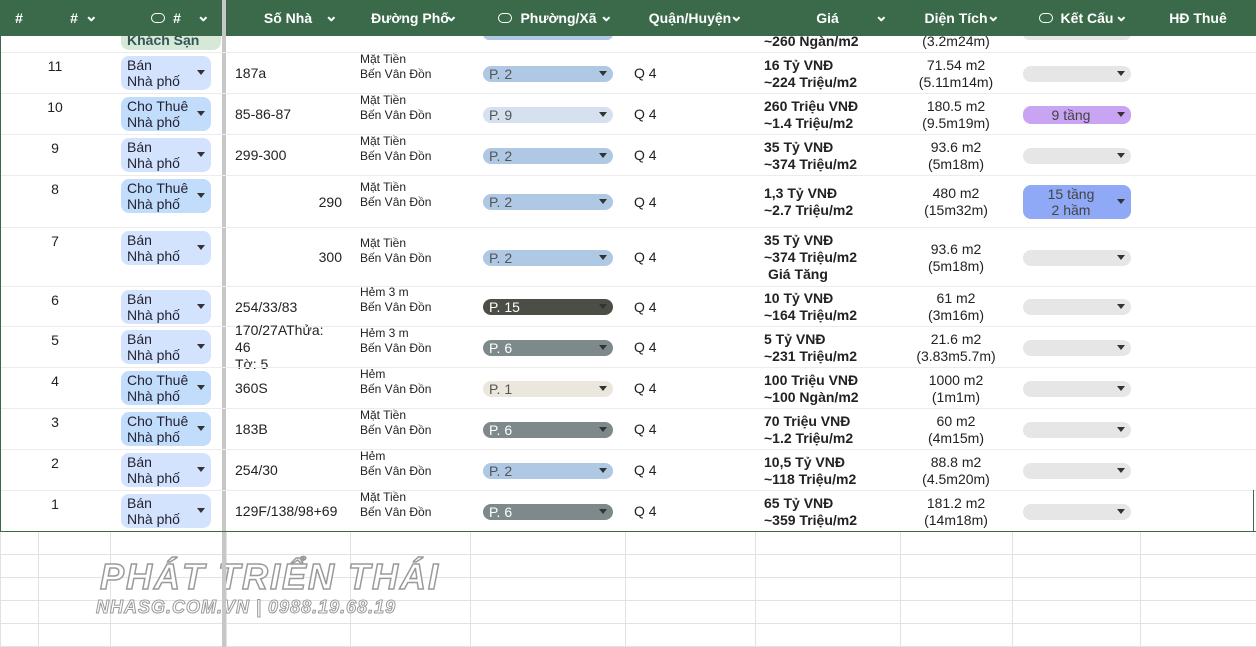  What do you see at coordinates (55, 340) in the screenshot?
I see `row-number: 5` at bounding box center [55, 340].